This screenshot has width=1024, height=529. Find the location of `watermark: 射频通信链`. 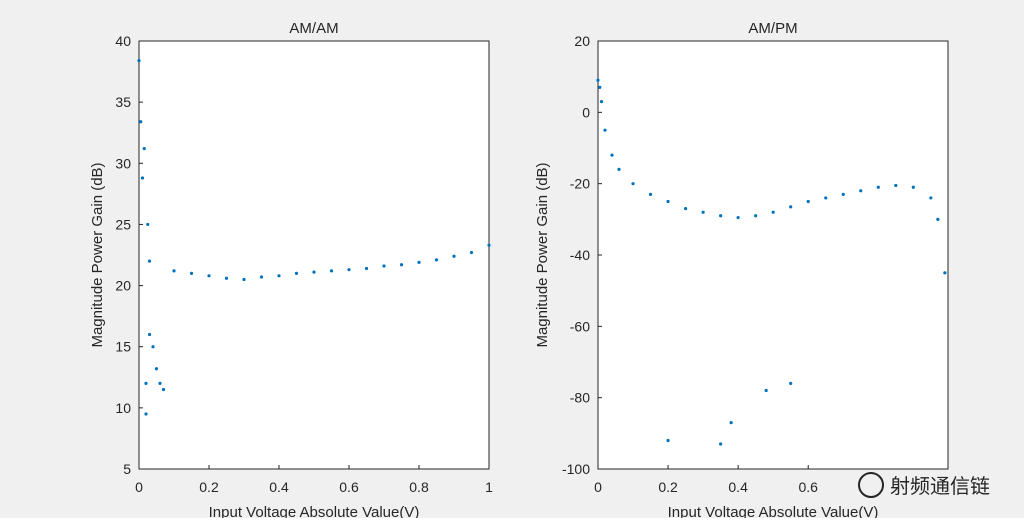

watermark: 射频通信链 is located at coordinates (924, 484).